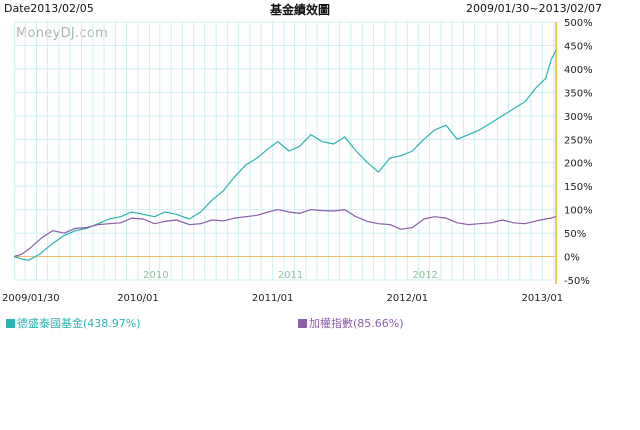 The height and width of the screenshot is (430, 640). Describe the element at coordinates (578, 70) in the screenshot. I see `y-tick-label: 400%` at that location.